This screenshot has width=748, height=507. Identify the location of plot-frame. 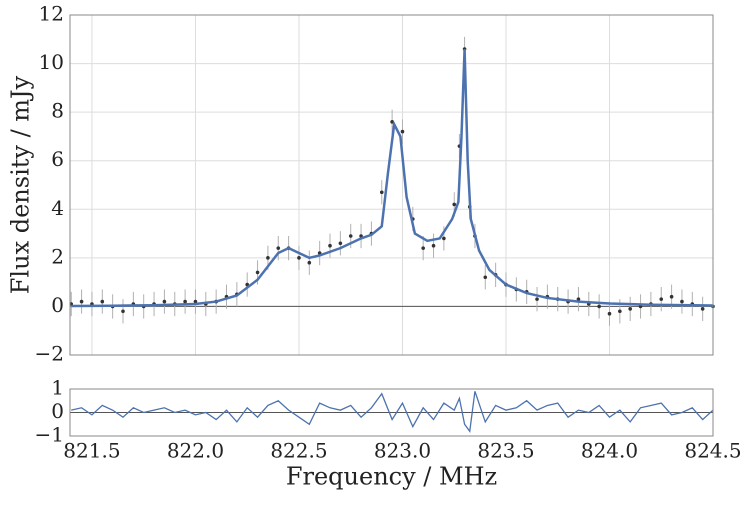
(391, 412).